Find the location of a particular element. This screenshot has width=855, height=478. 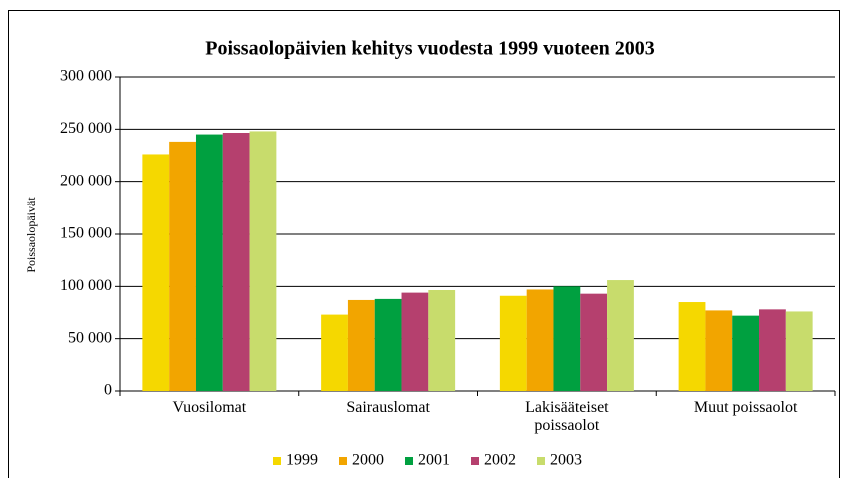

x-tick-label: Lakisääteiset poissaolot is located at coordinates (567, 416).